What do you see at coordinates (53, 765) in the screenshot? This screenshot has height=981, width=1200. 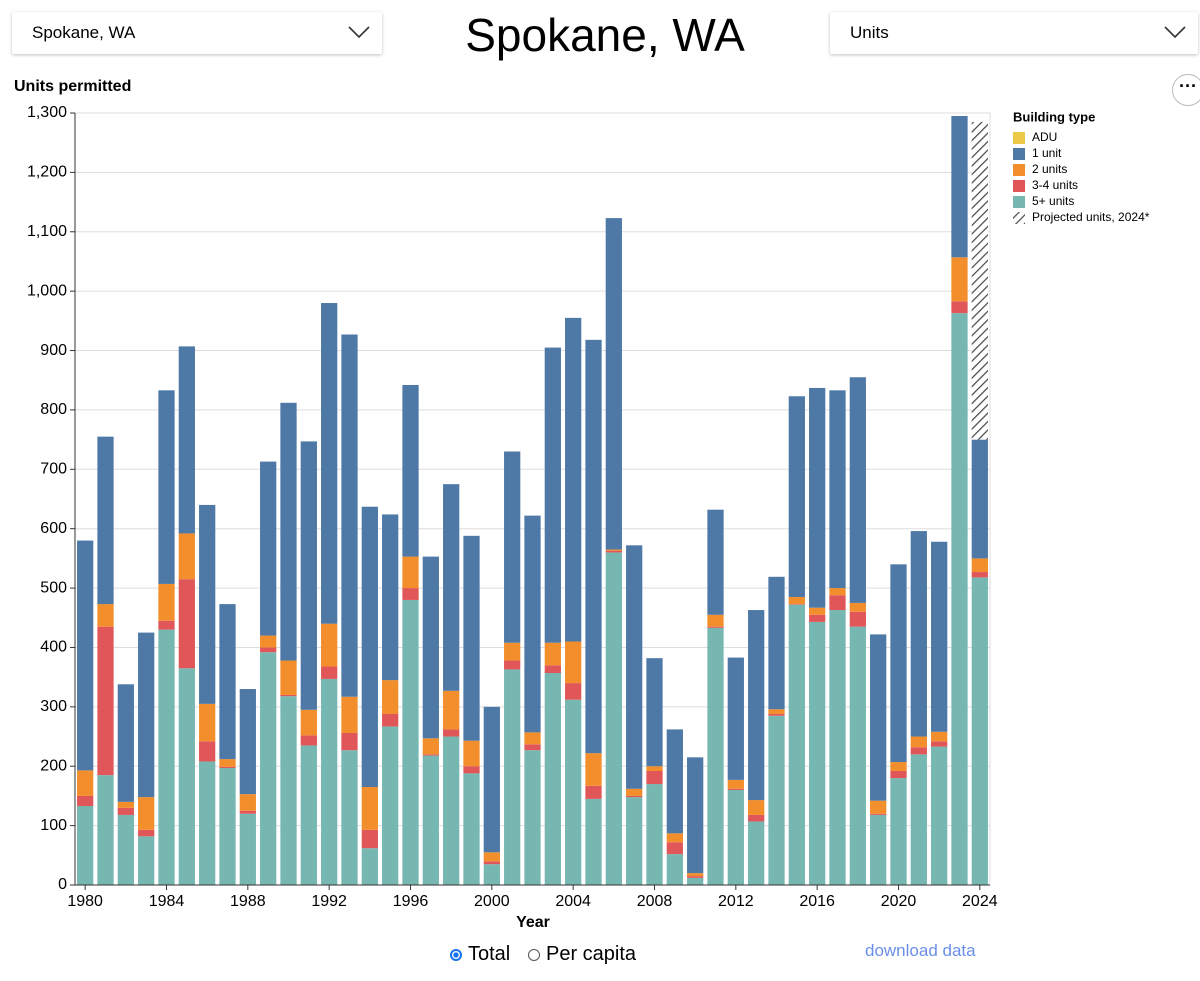 I see `y-tick-label: 200` at bounding box center [53, 765].